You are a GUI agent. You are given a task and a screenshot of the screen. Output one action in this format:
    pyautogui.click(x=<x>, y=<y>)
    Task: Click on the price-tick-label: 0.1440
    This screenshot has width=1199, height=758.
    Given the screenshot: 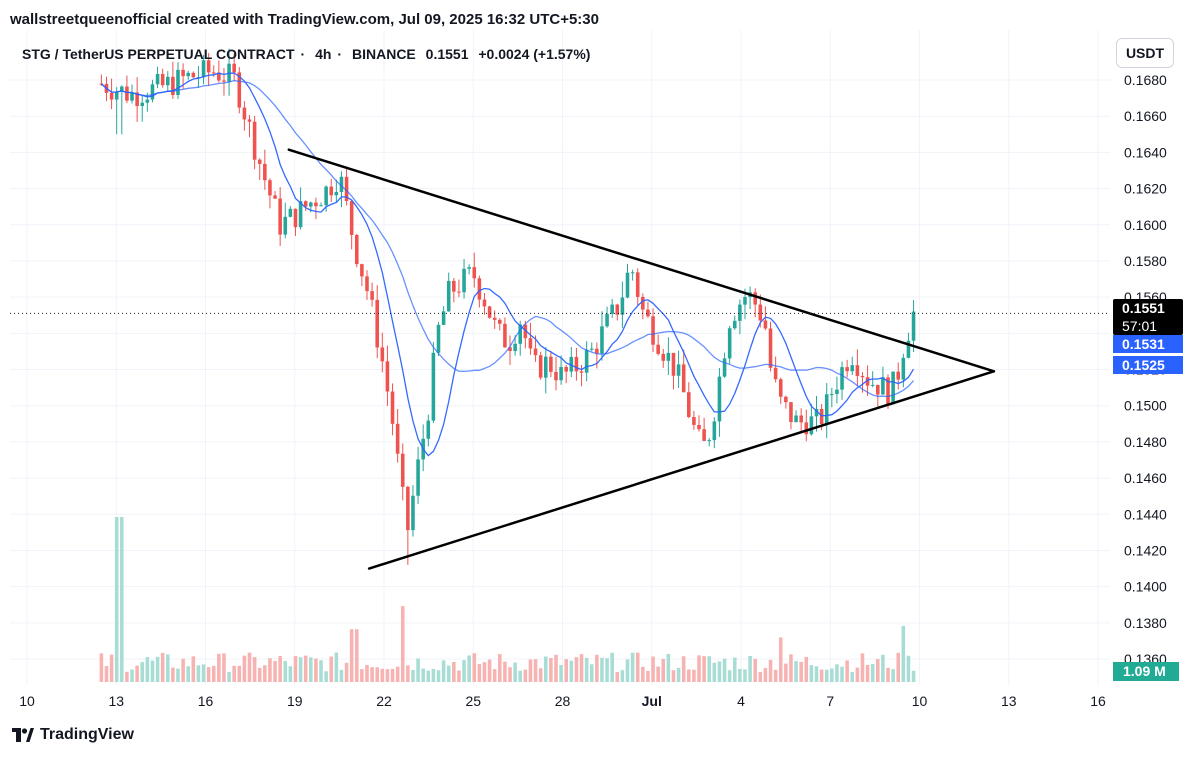 What is the action you would take?
    pyautogui.click(x=1145, y=514)
    